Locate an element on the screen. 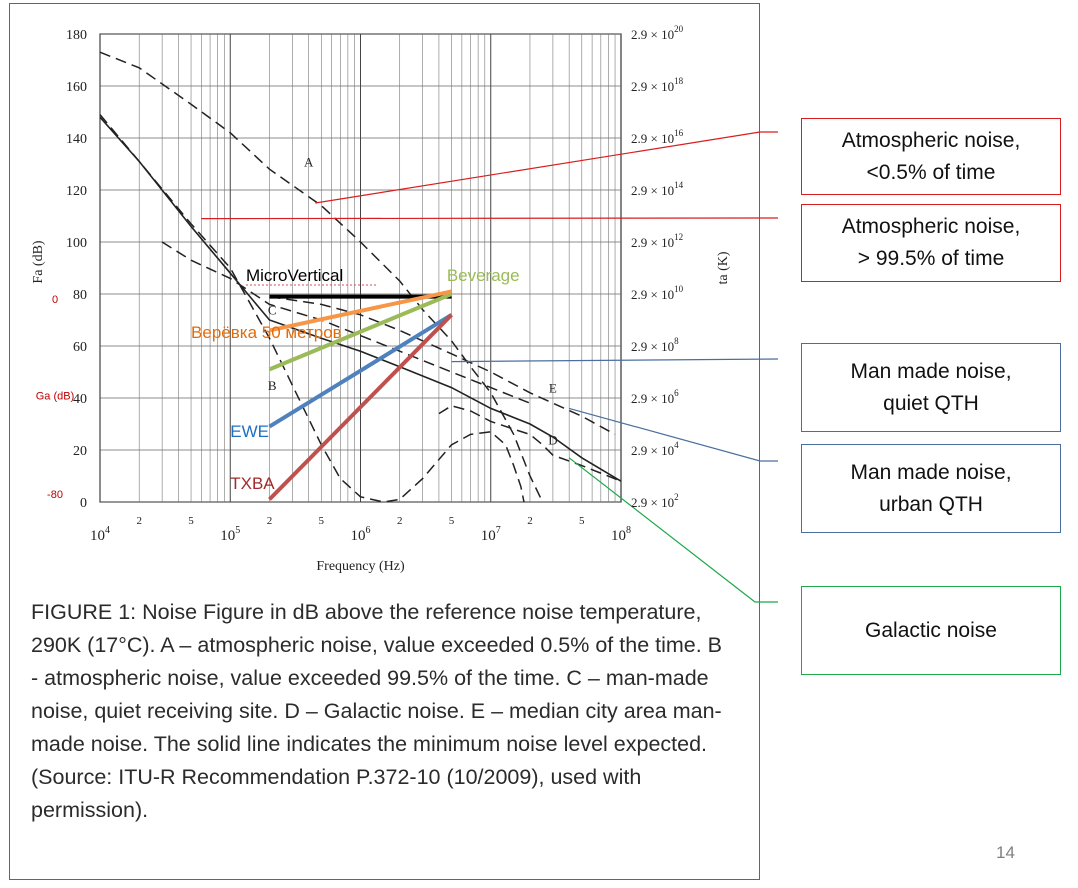 This screenshot has width=1078, height=888. curve-label: C is located at coordinates (272, 310).